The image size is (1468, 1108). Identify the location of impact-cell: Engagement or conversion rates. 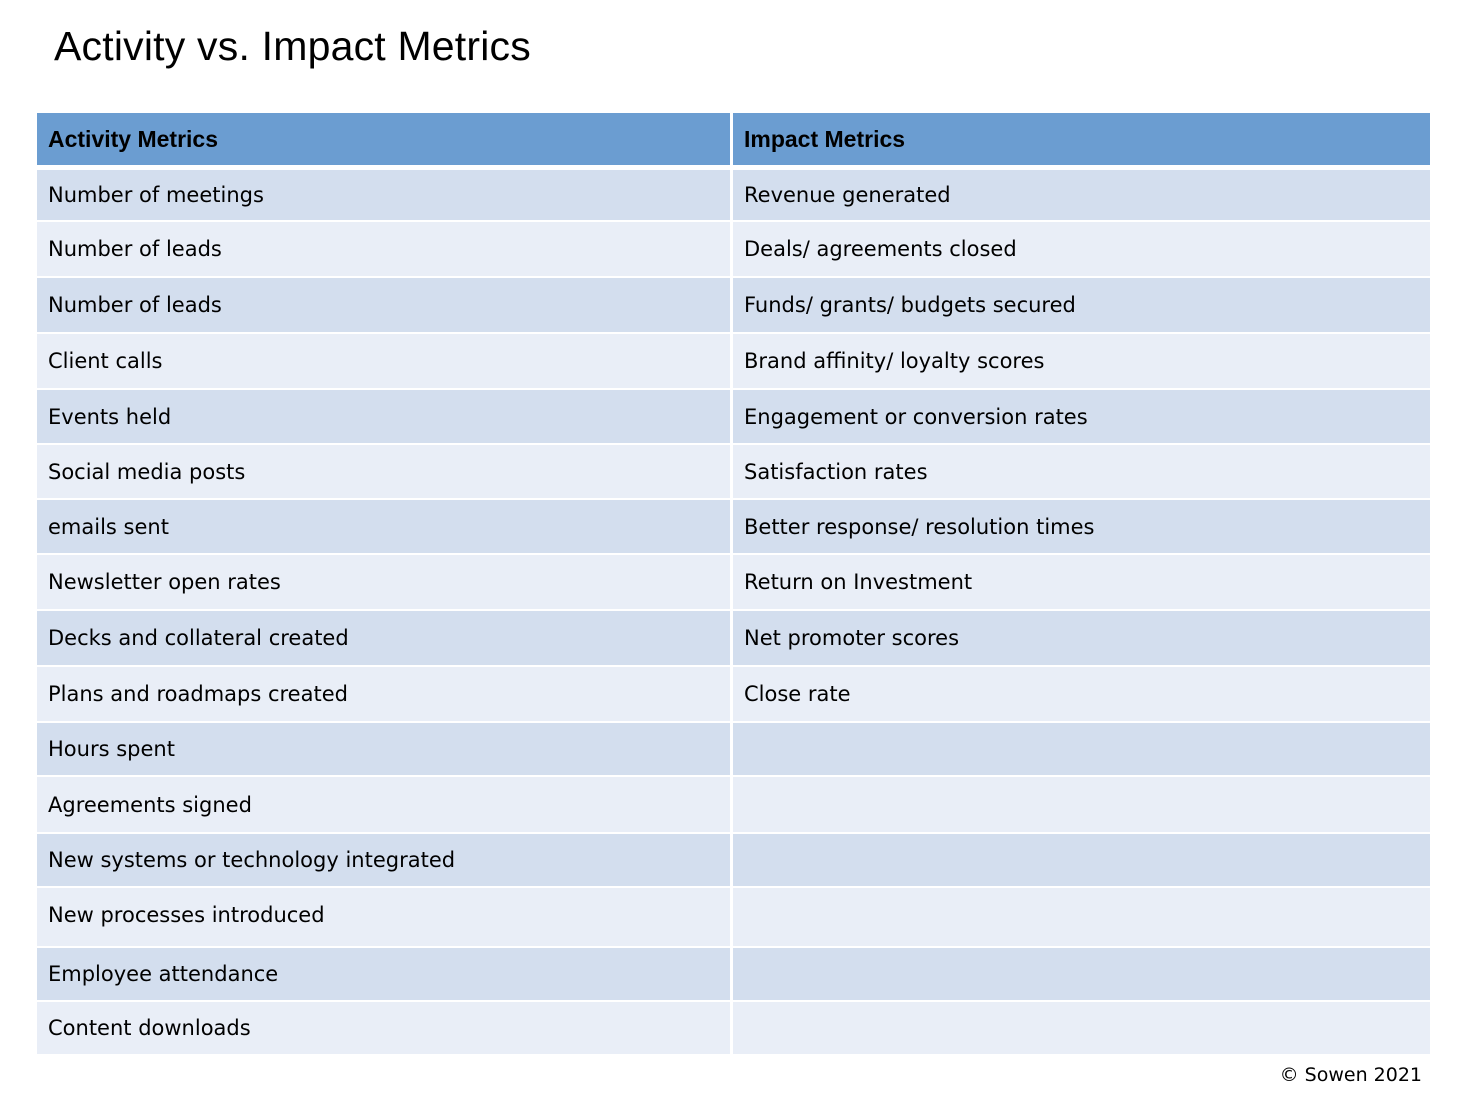
(1081, 417).